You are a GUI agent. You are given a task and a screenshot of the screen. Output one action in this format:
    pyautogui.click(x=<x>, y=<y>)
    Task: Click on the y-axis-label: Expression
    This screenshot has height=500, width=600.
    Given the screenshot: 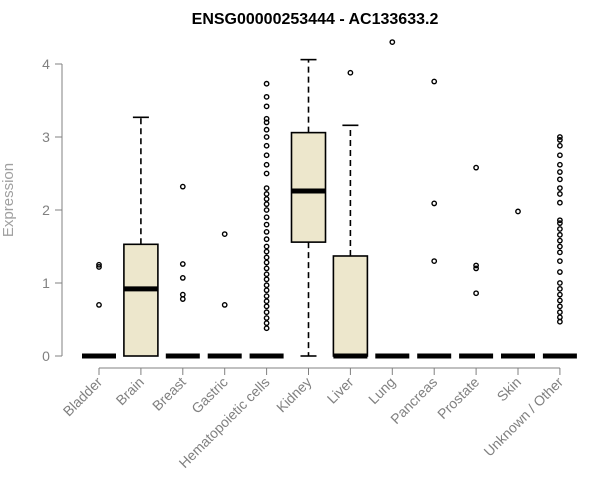 What is the action you would take?
    pyautogui.click(x=8, y=200)
    